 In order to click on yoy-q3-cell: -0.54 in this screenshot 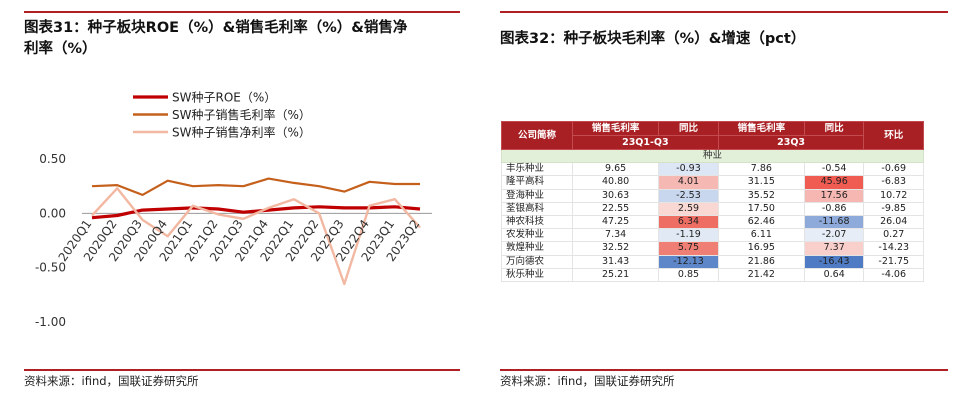, I will do `click(834, 169)`.